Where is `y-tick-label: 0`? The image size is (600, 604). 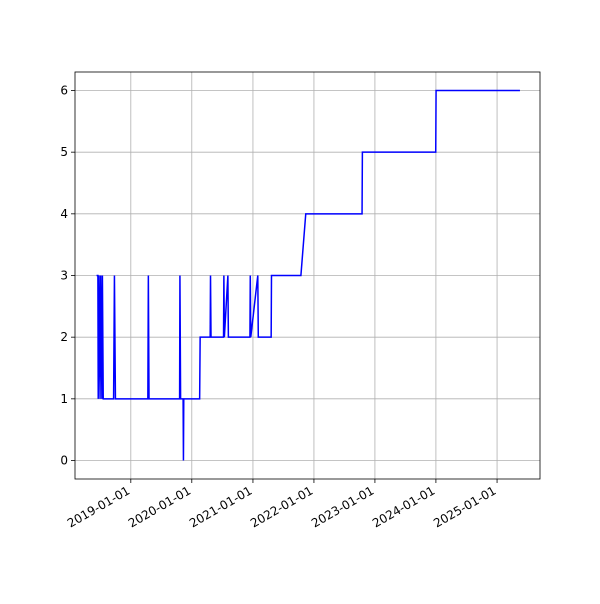 y-tick-label: 0 is located at coordinates (64, 461).